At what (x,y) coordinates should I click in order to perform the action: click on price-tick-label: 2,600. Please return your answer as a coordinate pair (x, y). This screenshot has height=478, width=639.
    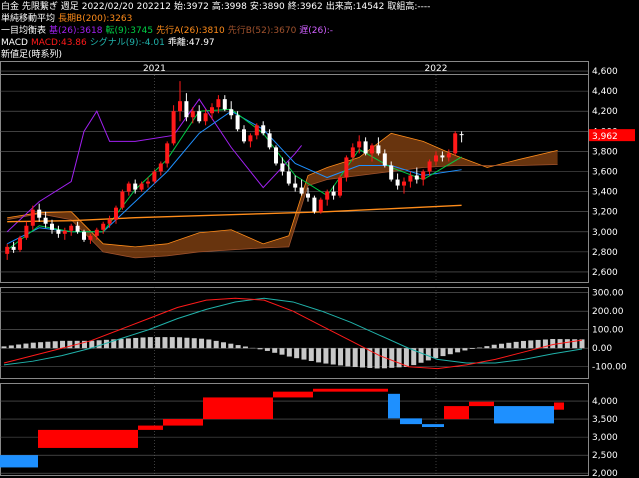
    Looking at the image, I should click on (605, 273).